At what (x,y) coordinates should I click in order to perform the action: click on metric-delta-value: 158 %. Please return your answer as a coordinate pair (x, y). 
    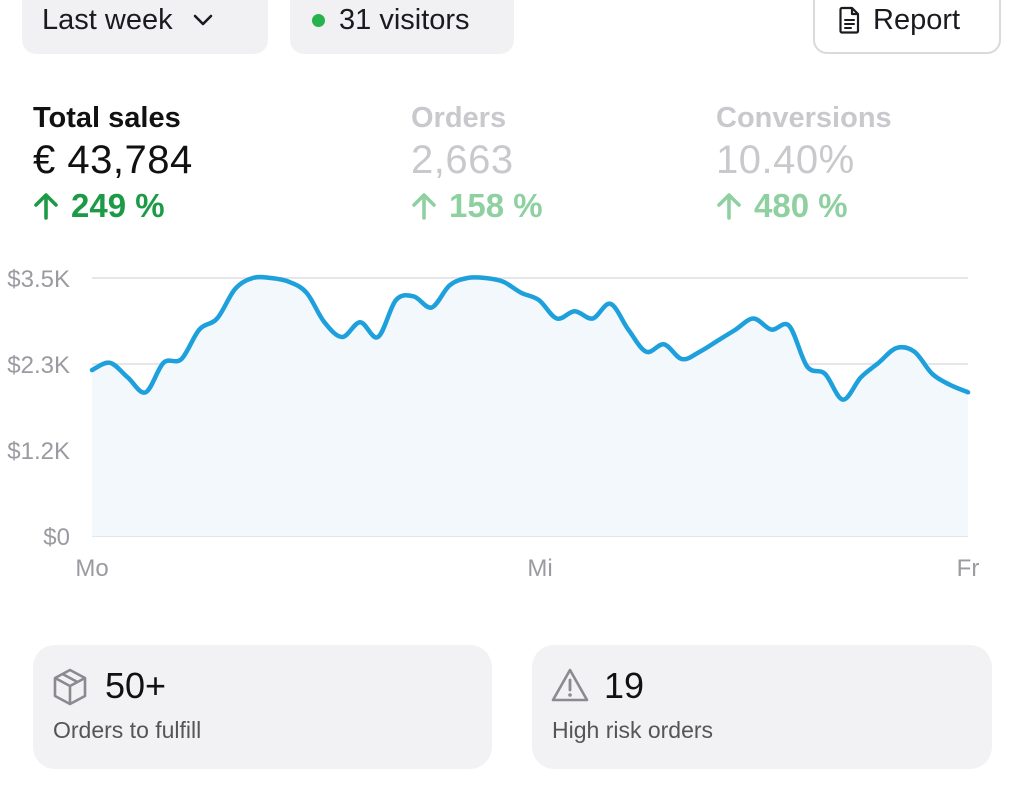
    Looking at the image, I should click on (496, 205).